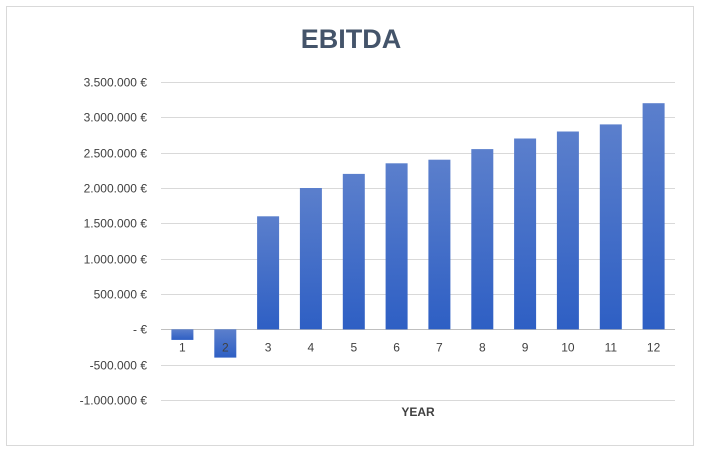  Describe the element at coordinates (116, 154) in the screenshot. I see `y-tick-label: 2.500.000 €` at that location.